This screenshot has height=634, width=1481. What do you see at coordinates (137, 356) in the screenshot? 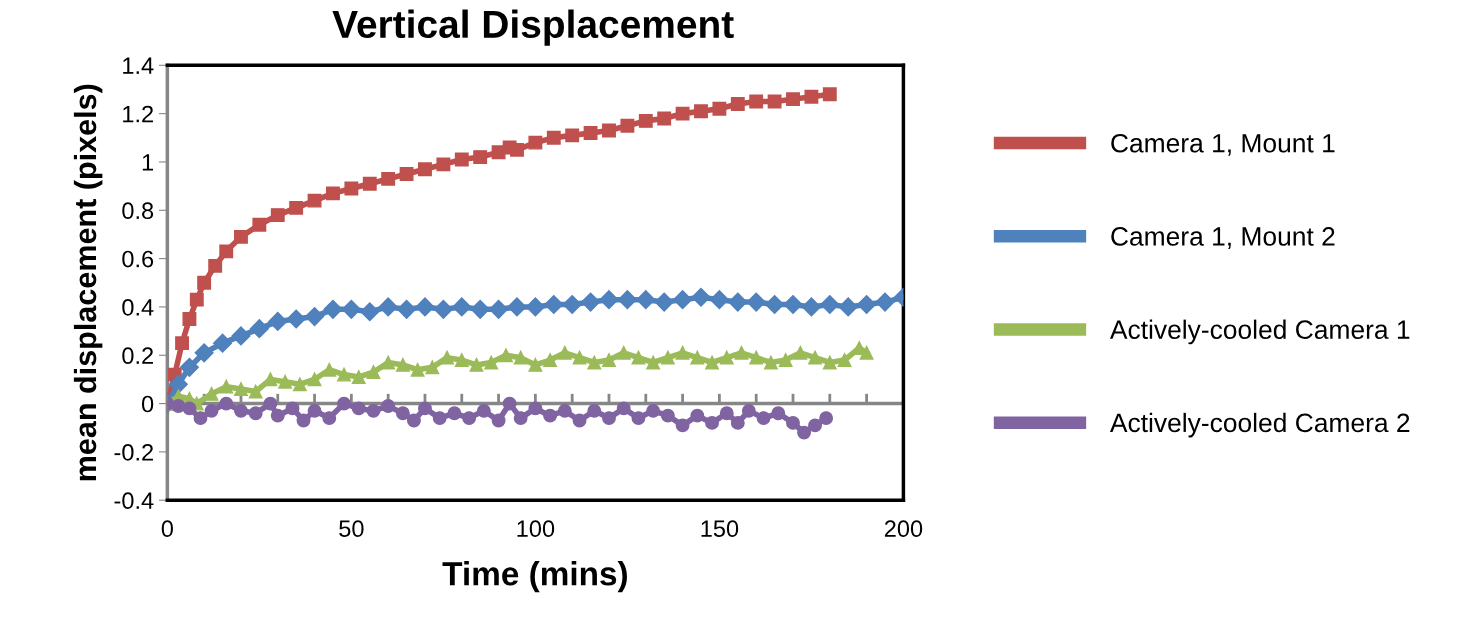
I see `y-tick-label: 0.2` at bounding box center [137, 356].